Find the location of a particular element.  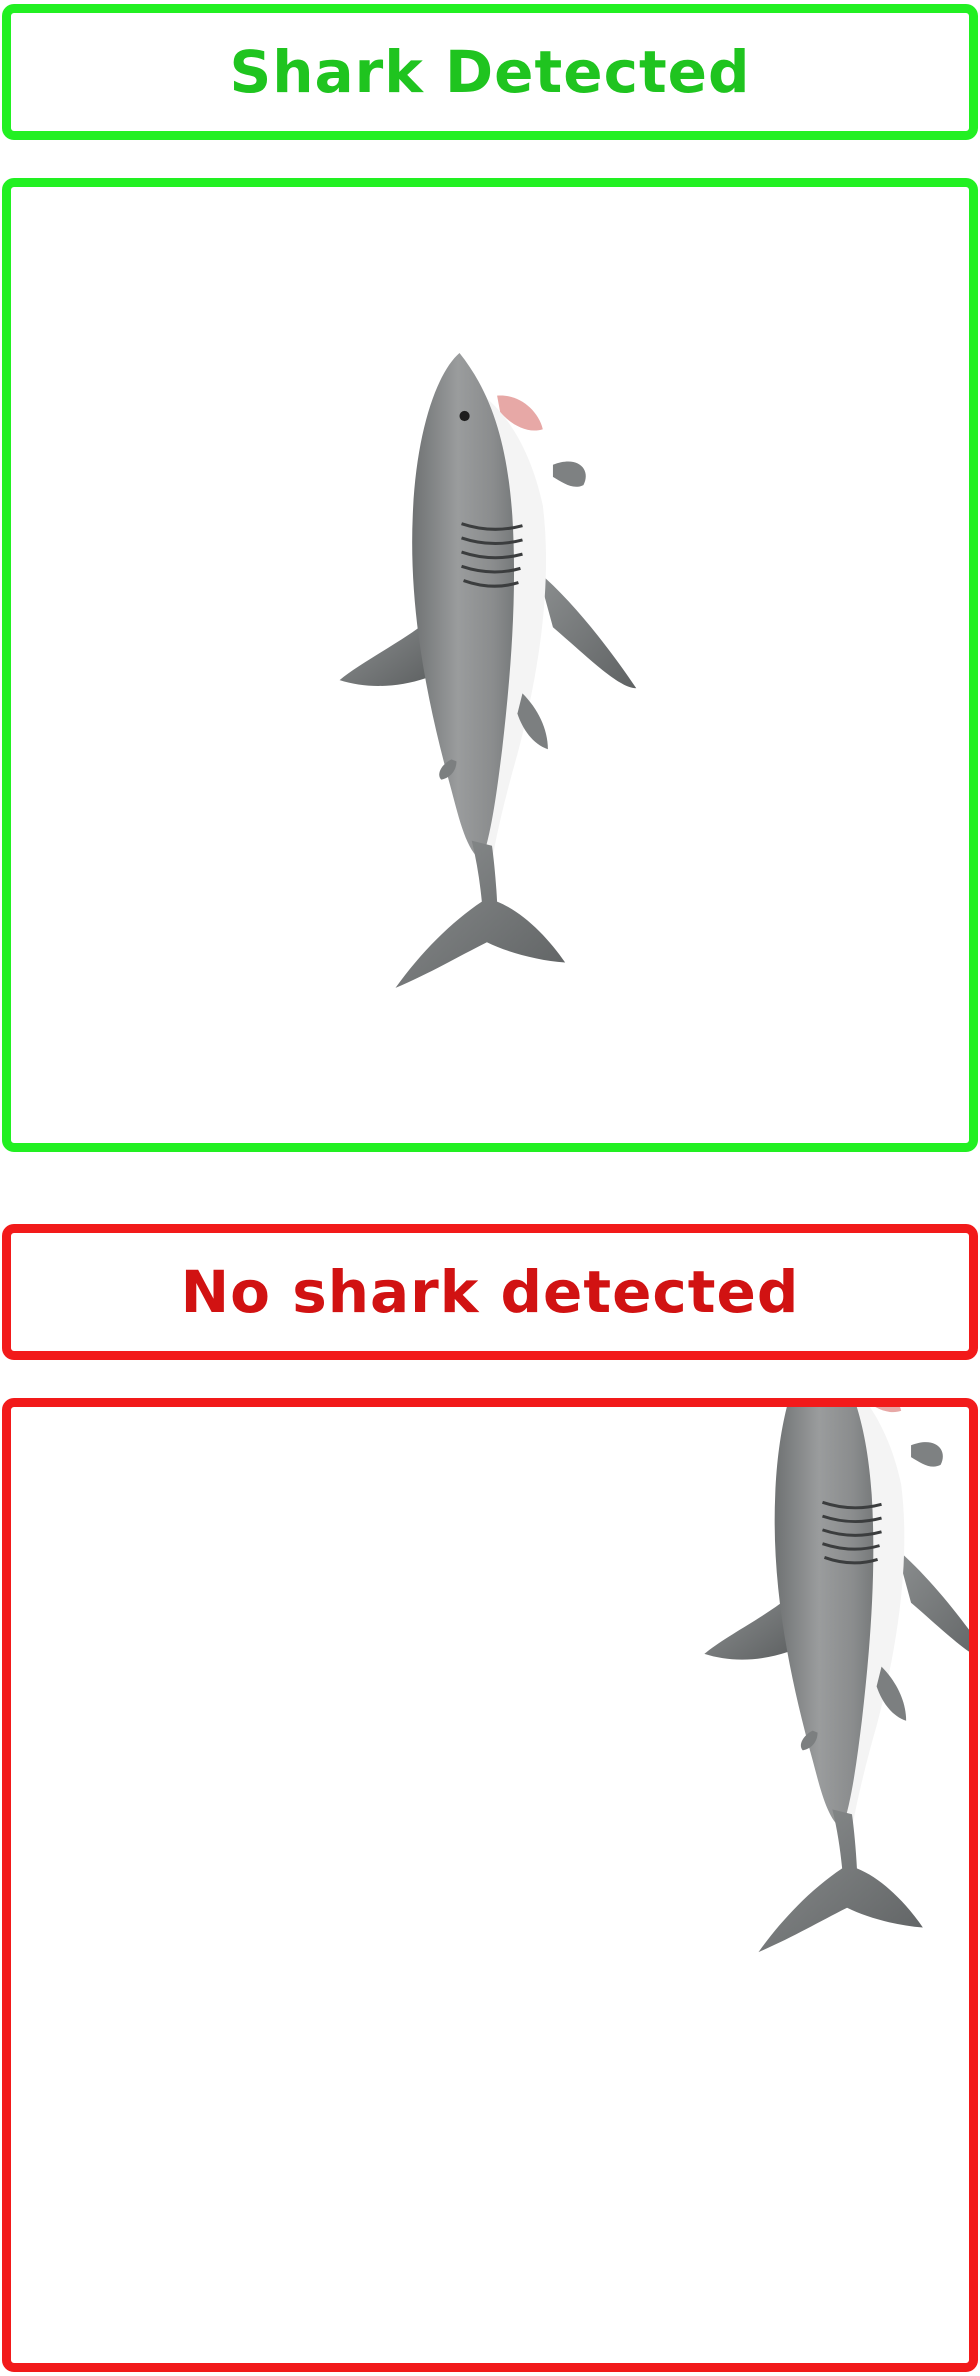

shark-detected-label-box: Shark Detected is located at coordinates (490, 72).